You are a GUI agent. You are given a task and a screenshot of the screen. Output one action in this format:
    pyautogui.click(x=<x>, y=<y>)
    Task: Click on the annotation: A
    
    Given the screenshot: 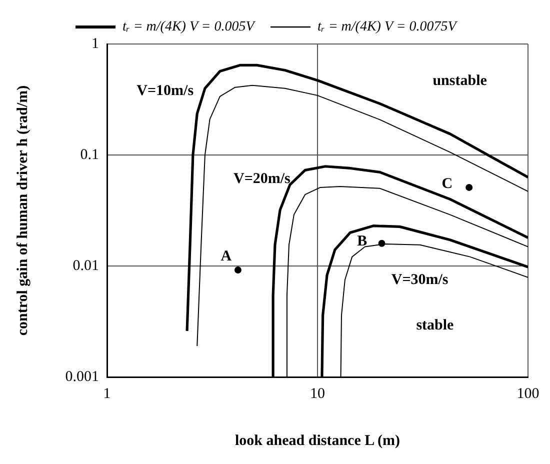 What is the action you would take?
    pyautogui.click(x=226, y=256)
    